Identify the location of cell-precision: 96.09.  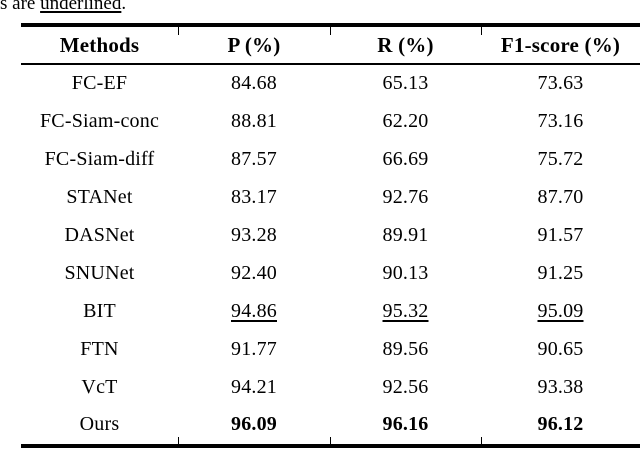
(254, 424).